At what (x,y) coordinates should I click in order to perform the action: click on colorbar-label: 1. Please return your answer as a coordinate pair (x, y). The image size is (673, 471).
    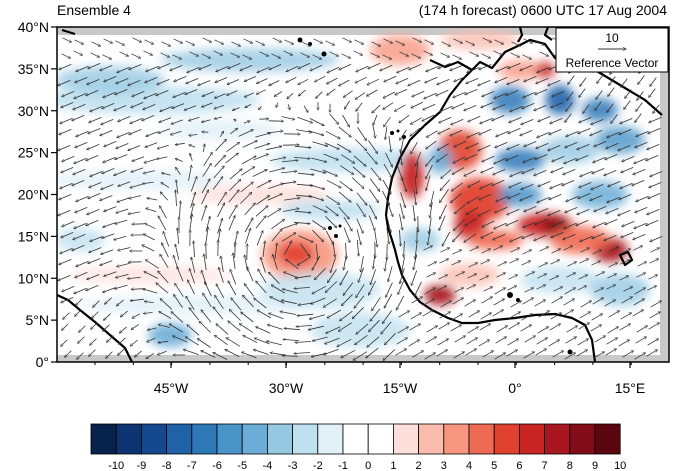
    Looking at the image, I should click on (393, 465).